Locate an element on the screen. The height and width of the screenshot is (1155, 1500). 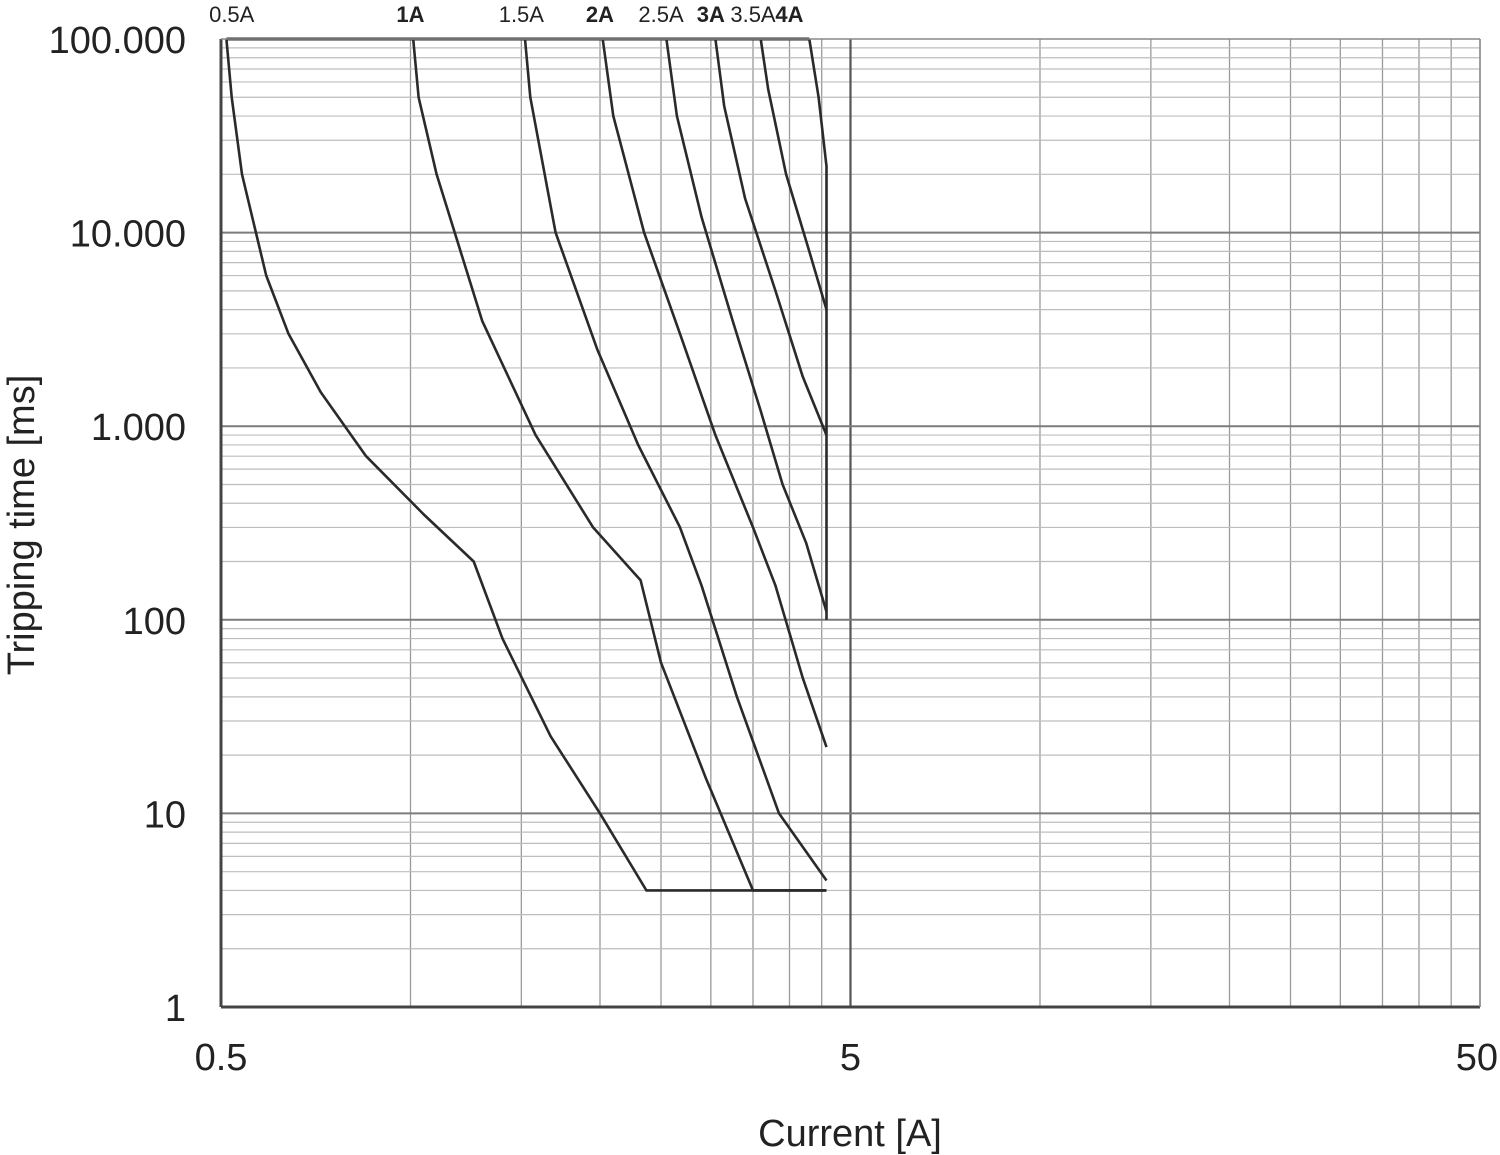
y-tick-label: 10.000 is located at coordinates (128, 235).